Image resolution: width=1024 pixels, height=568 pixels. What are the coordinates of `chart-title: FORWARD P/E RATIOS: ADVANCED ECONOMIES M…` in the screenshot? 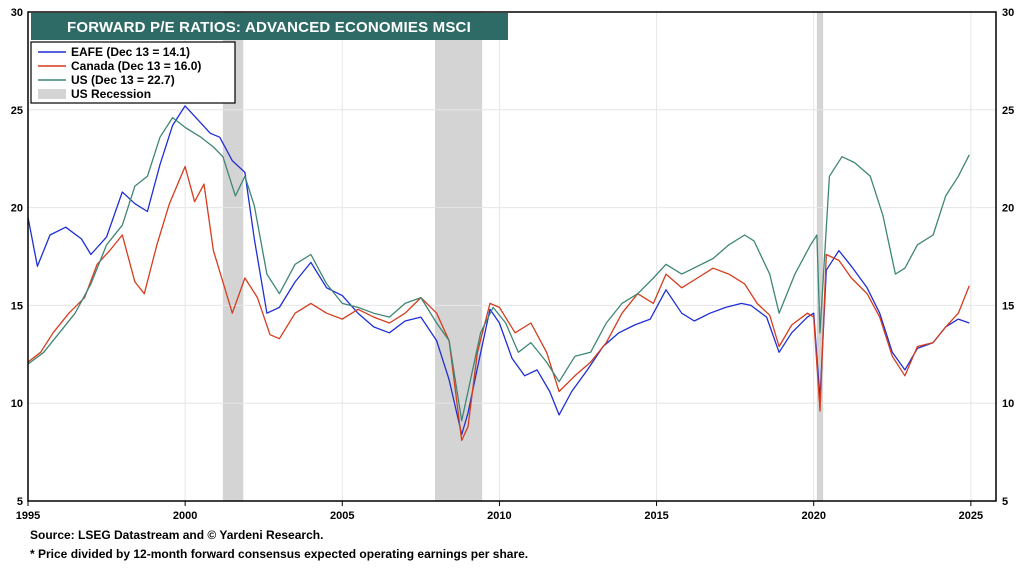 It's located at (269, 27).